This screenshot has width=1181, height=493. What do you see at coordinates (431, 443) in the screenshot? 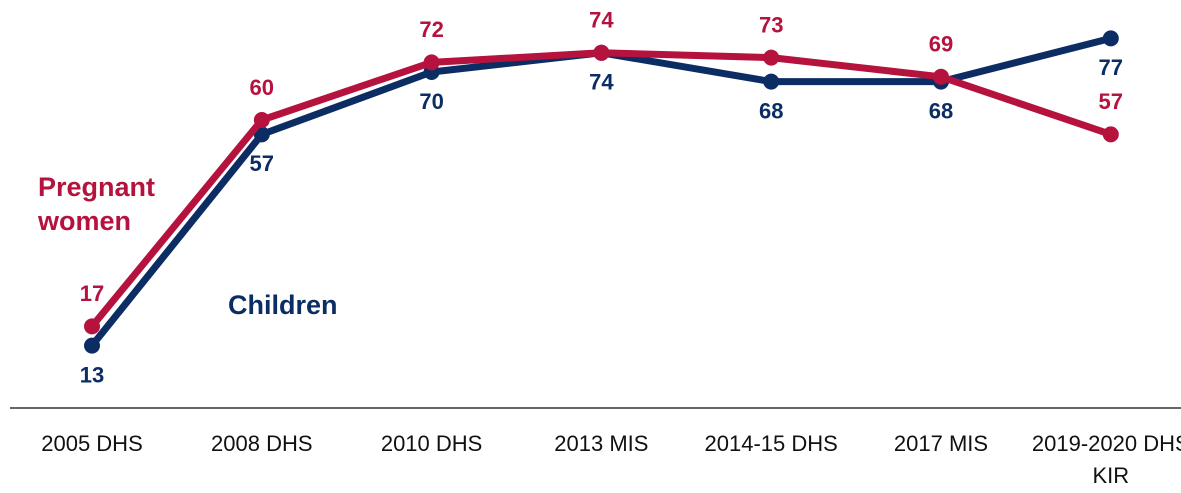
I see `x-tick-label: 2010 DHS` at bounding box center [431, 443].